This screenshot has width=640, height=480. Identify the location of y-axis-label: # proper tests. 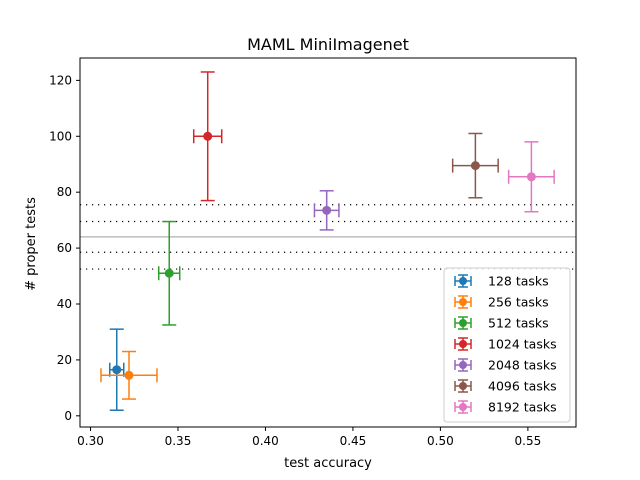
(31, 244).